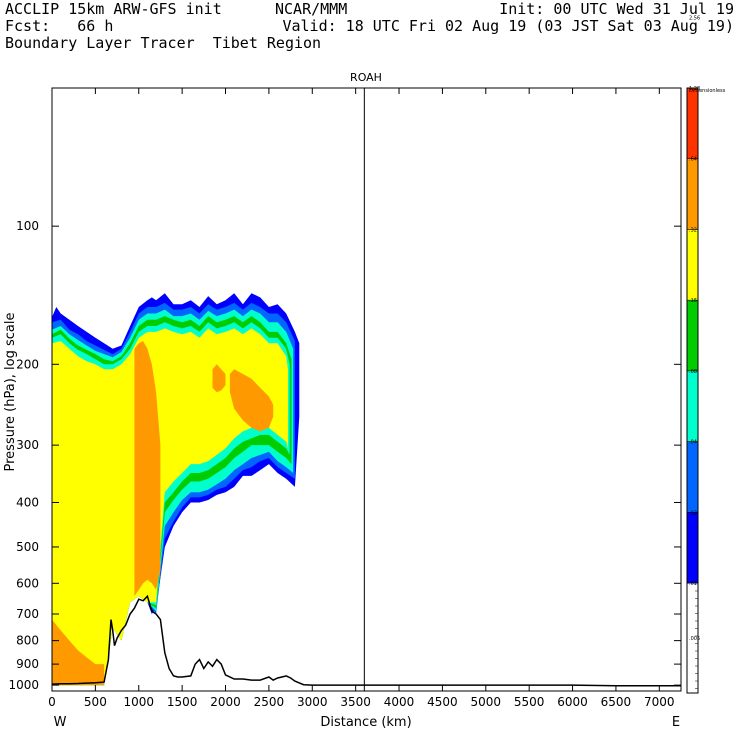 The width and height of the screenshot is (740, 740). I want to click on terrain-line, so click(366, 640).